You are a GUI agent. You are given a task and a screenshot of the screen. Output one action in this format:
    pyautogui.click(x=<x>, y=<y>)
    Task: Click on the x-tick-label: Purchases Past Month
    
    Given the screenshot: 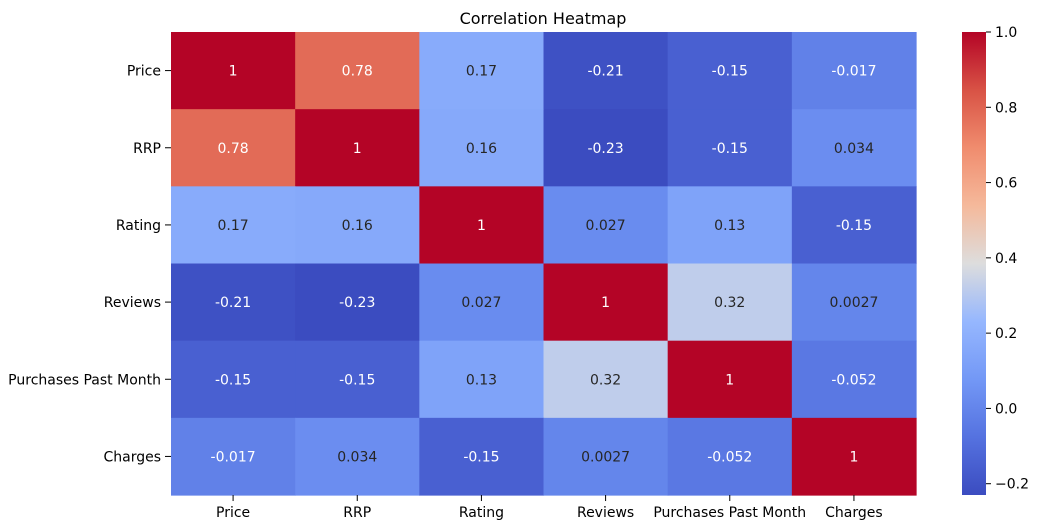 What is the action you would take?
    pyautogui.click(x=729, y=513)
    